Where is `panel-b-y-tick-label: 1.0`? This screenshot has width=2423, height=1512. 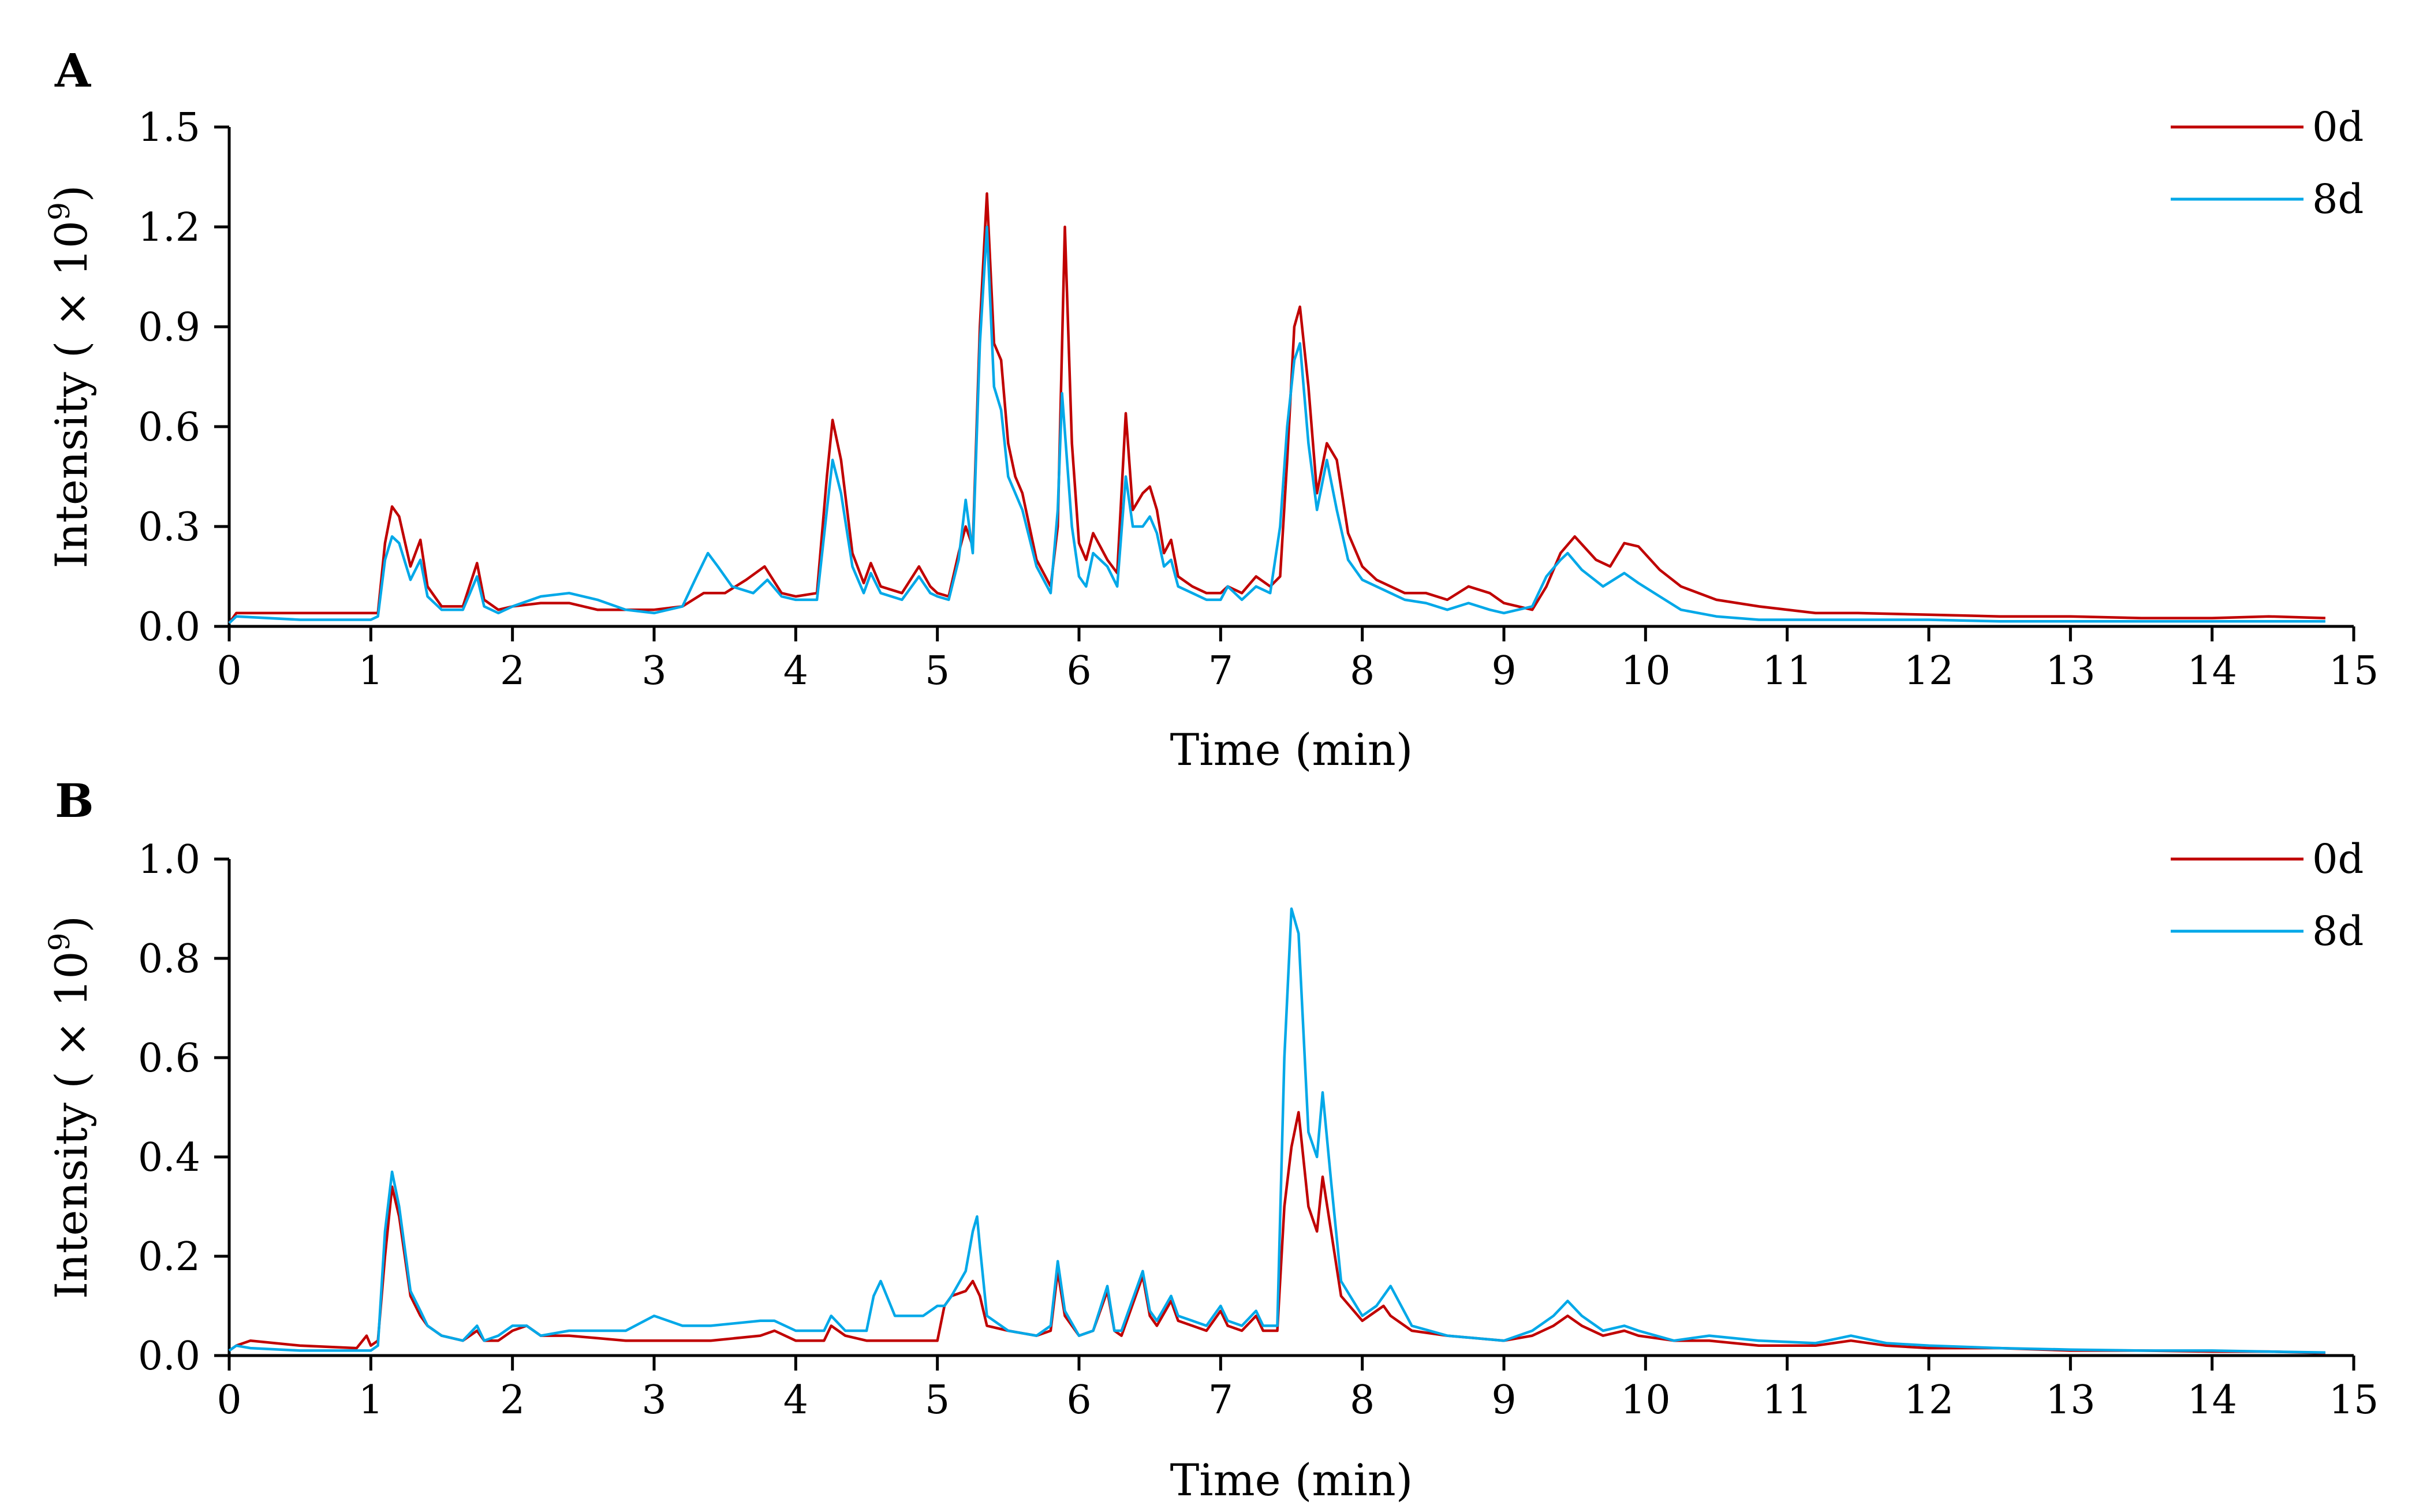
panel-b-y-tick-label: 1.0 is located at coordinates (169, 860).